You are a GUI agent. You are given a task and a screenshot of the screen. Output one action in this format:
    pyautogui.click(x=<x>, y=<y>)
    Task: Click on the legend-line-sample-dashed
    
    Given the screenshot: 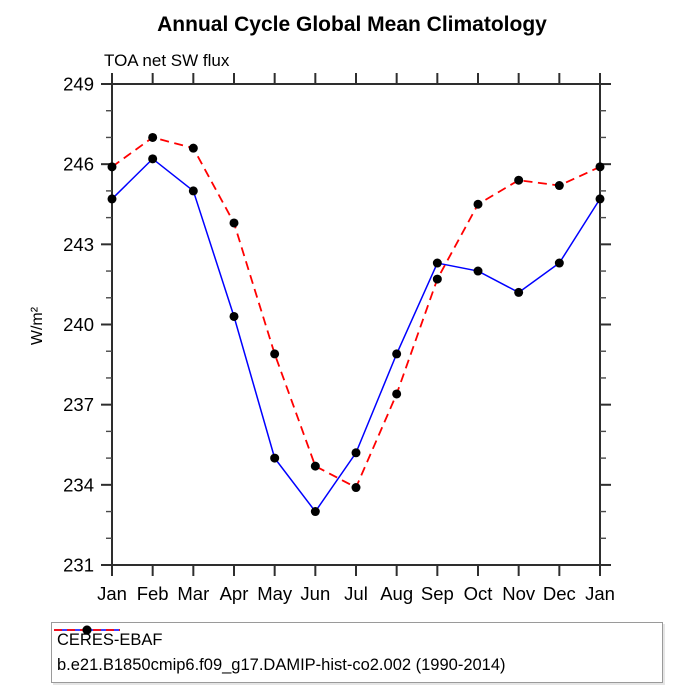 What is the action you would take?
    pyautogui.click(x=87, y=630)
    